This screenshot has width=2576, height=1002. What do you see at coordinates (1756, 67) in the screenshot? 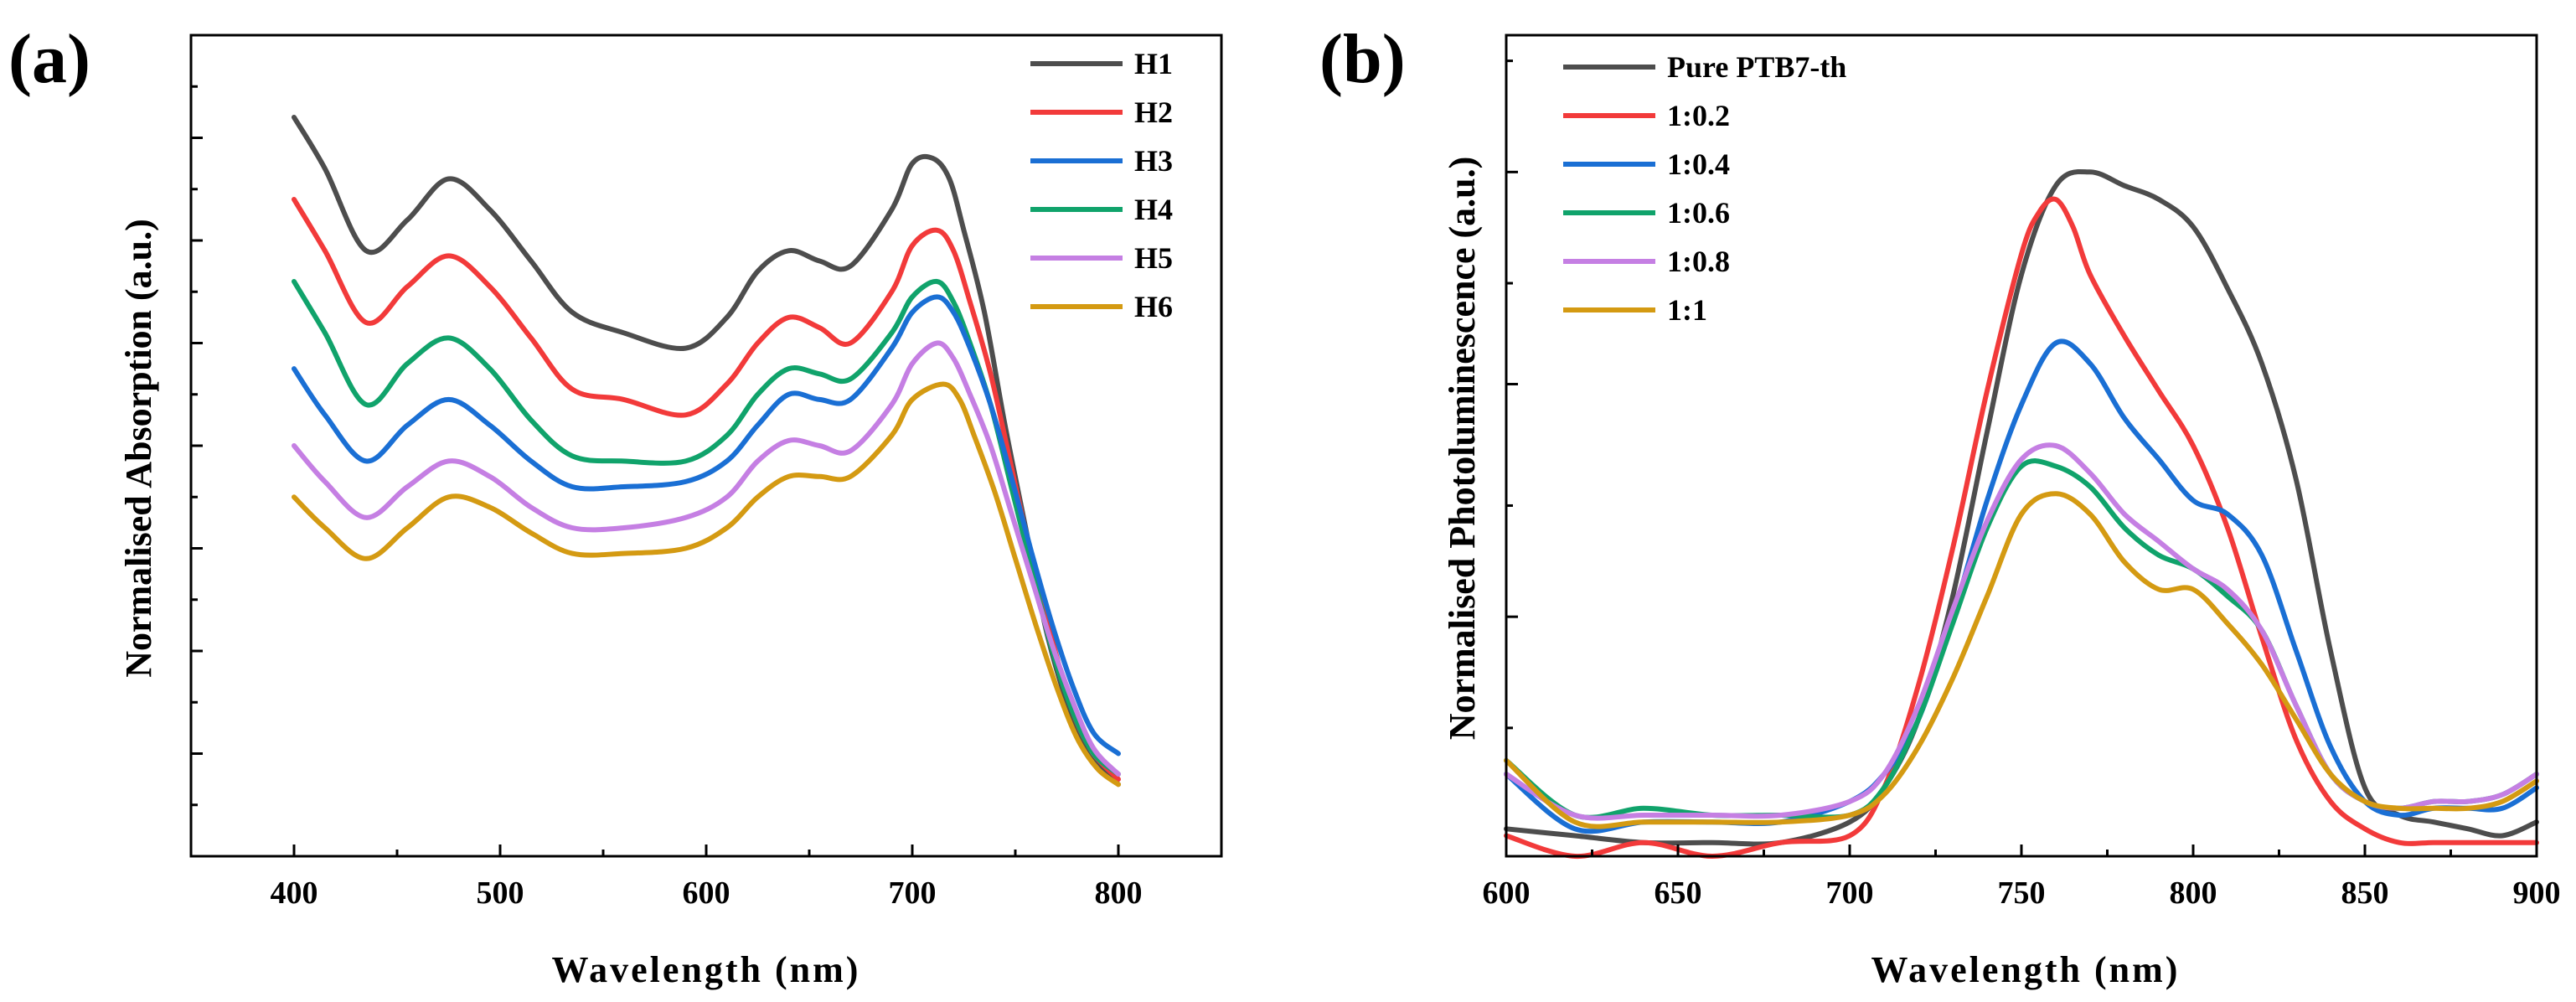
I see `panel-b-legend-label: Pure PTB7-th` at bounding box center [1756, 67].